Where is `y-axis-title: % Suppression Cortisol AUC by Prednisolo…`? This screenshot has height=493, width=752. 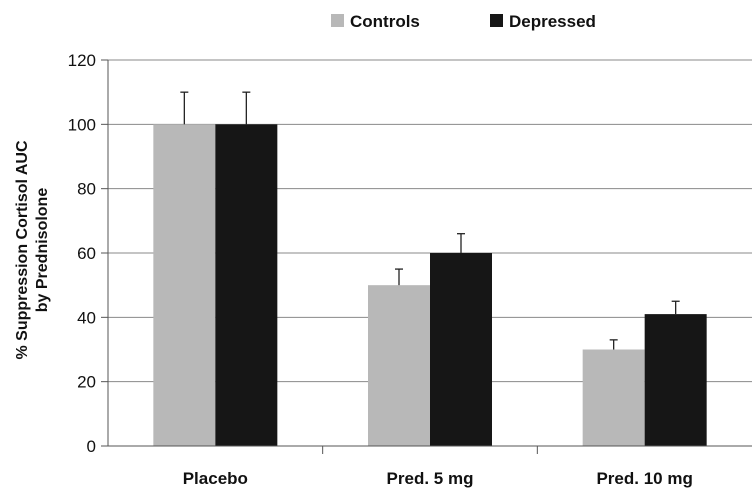
y-axis-title: % Suppression Cortisol AUC by Prednisolo… is located at coordinates (32, 249).